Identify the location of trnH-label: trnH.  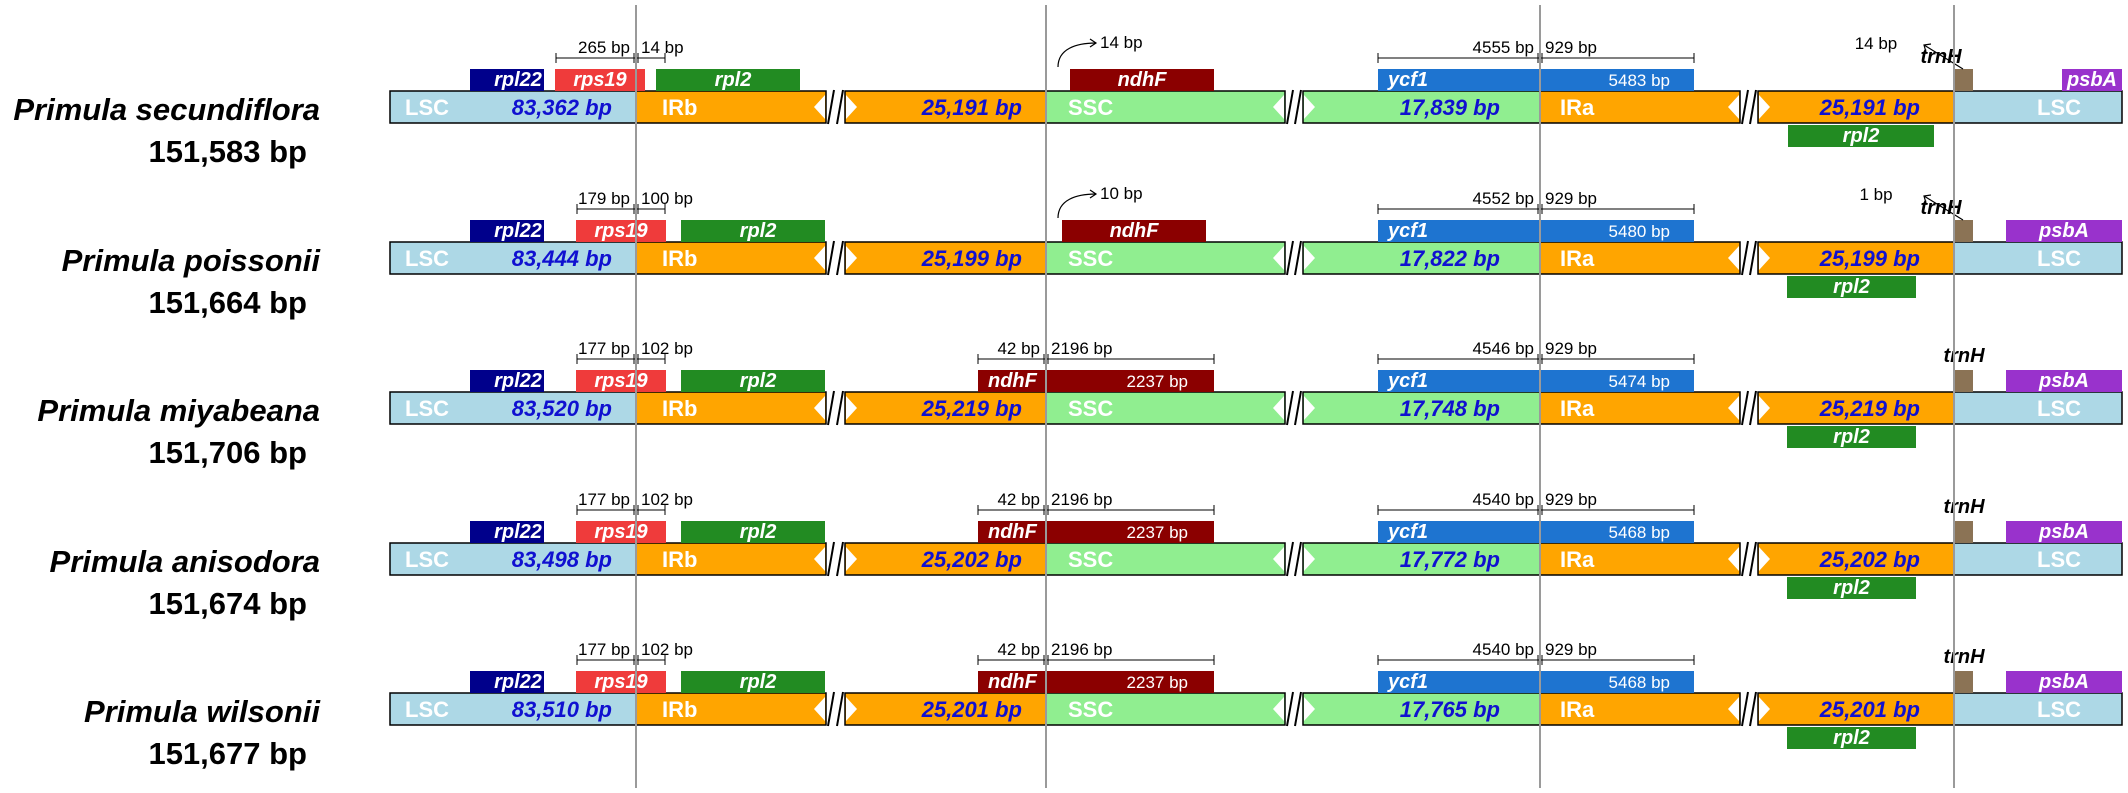
(1964, 356).